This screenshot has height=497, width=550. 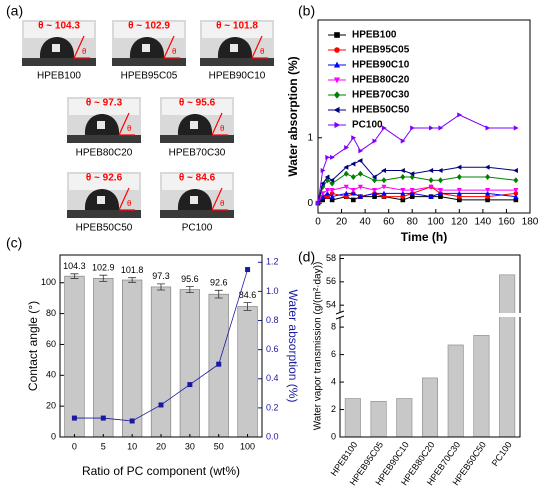 I want to click on y-tick-label: 20, so click(x=51, y=406).